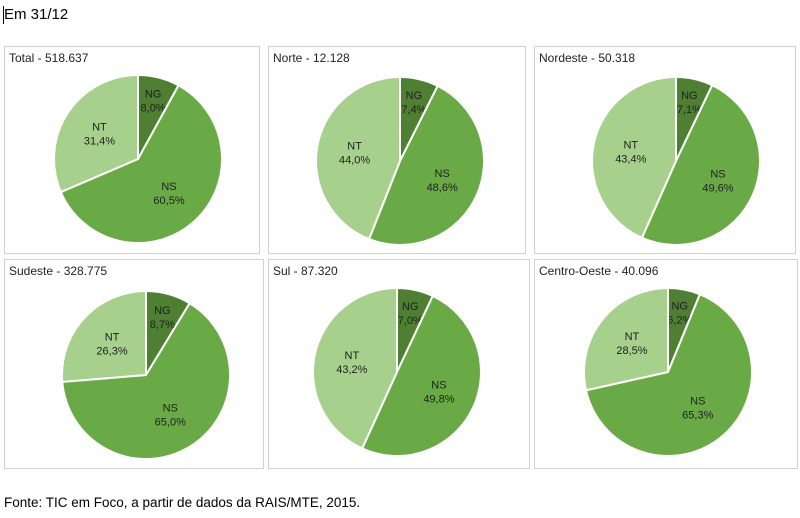 This screenshot has height=518, width=800. What do you see at coordinates (36, 14) in the screenshot?
I see `page-heading: Em 31/12` at bounding box center [36, 14].